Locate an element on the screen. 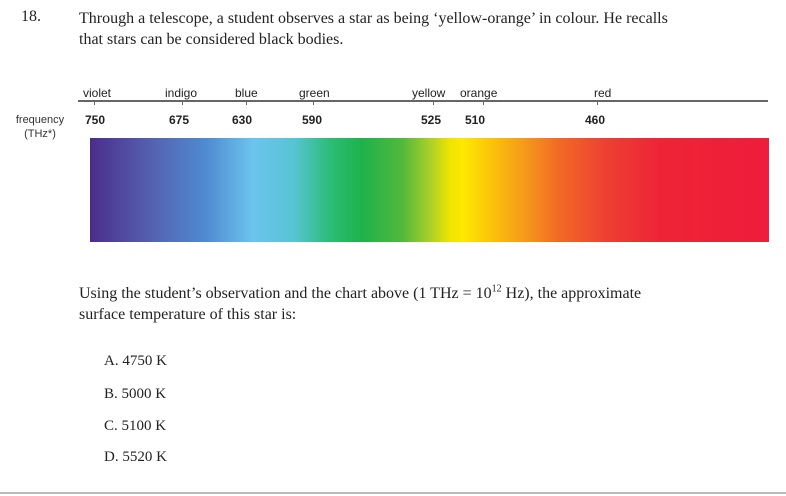 Image resolution: width=786 pixels, height=496 pixels. axis-title: frequency (THz*) is located at coordinates (40, 127).